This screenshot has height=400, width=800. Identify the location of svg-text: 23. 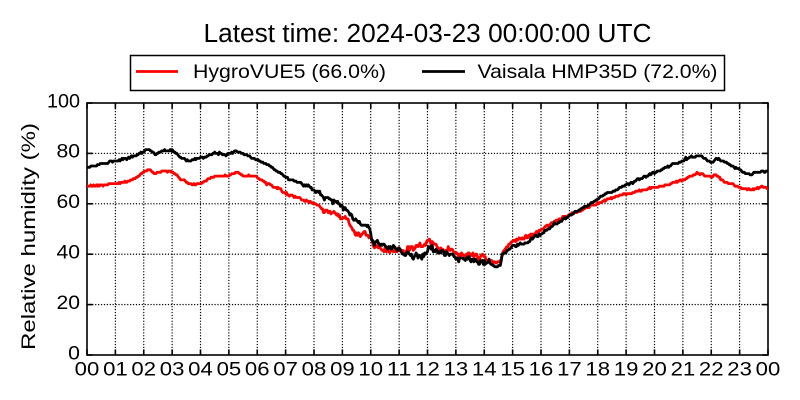
(739, 369).